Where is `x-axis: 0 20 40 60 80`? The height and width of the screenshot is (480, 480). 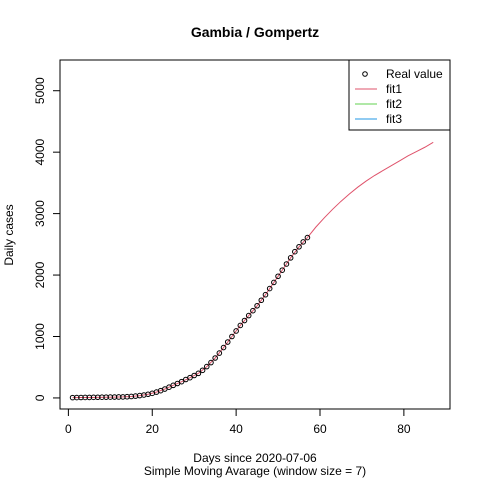
x-axis: 0 20 40 60 80 is located at coordinates (238, 422).